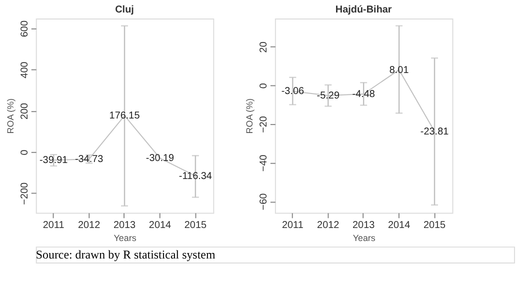 The image size is (520, 286). Describe the element at coordinates (53, 160) in the screenshot. I see `data-label: -39.91` at that location.